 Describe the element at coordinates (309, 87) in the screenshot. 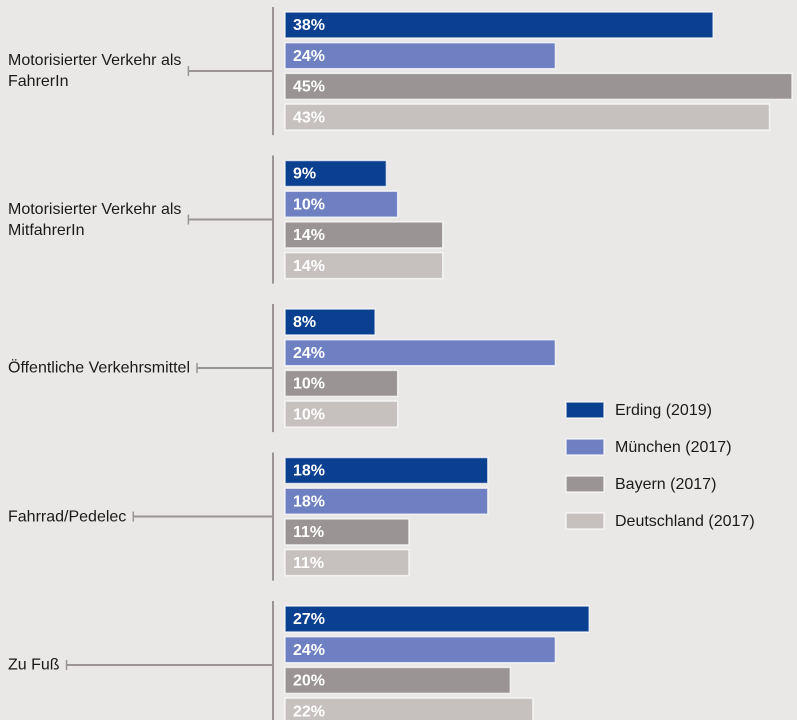

I see `value-label: 45%` at that location.